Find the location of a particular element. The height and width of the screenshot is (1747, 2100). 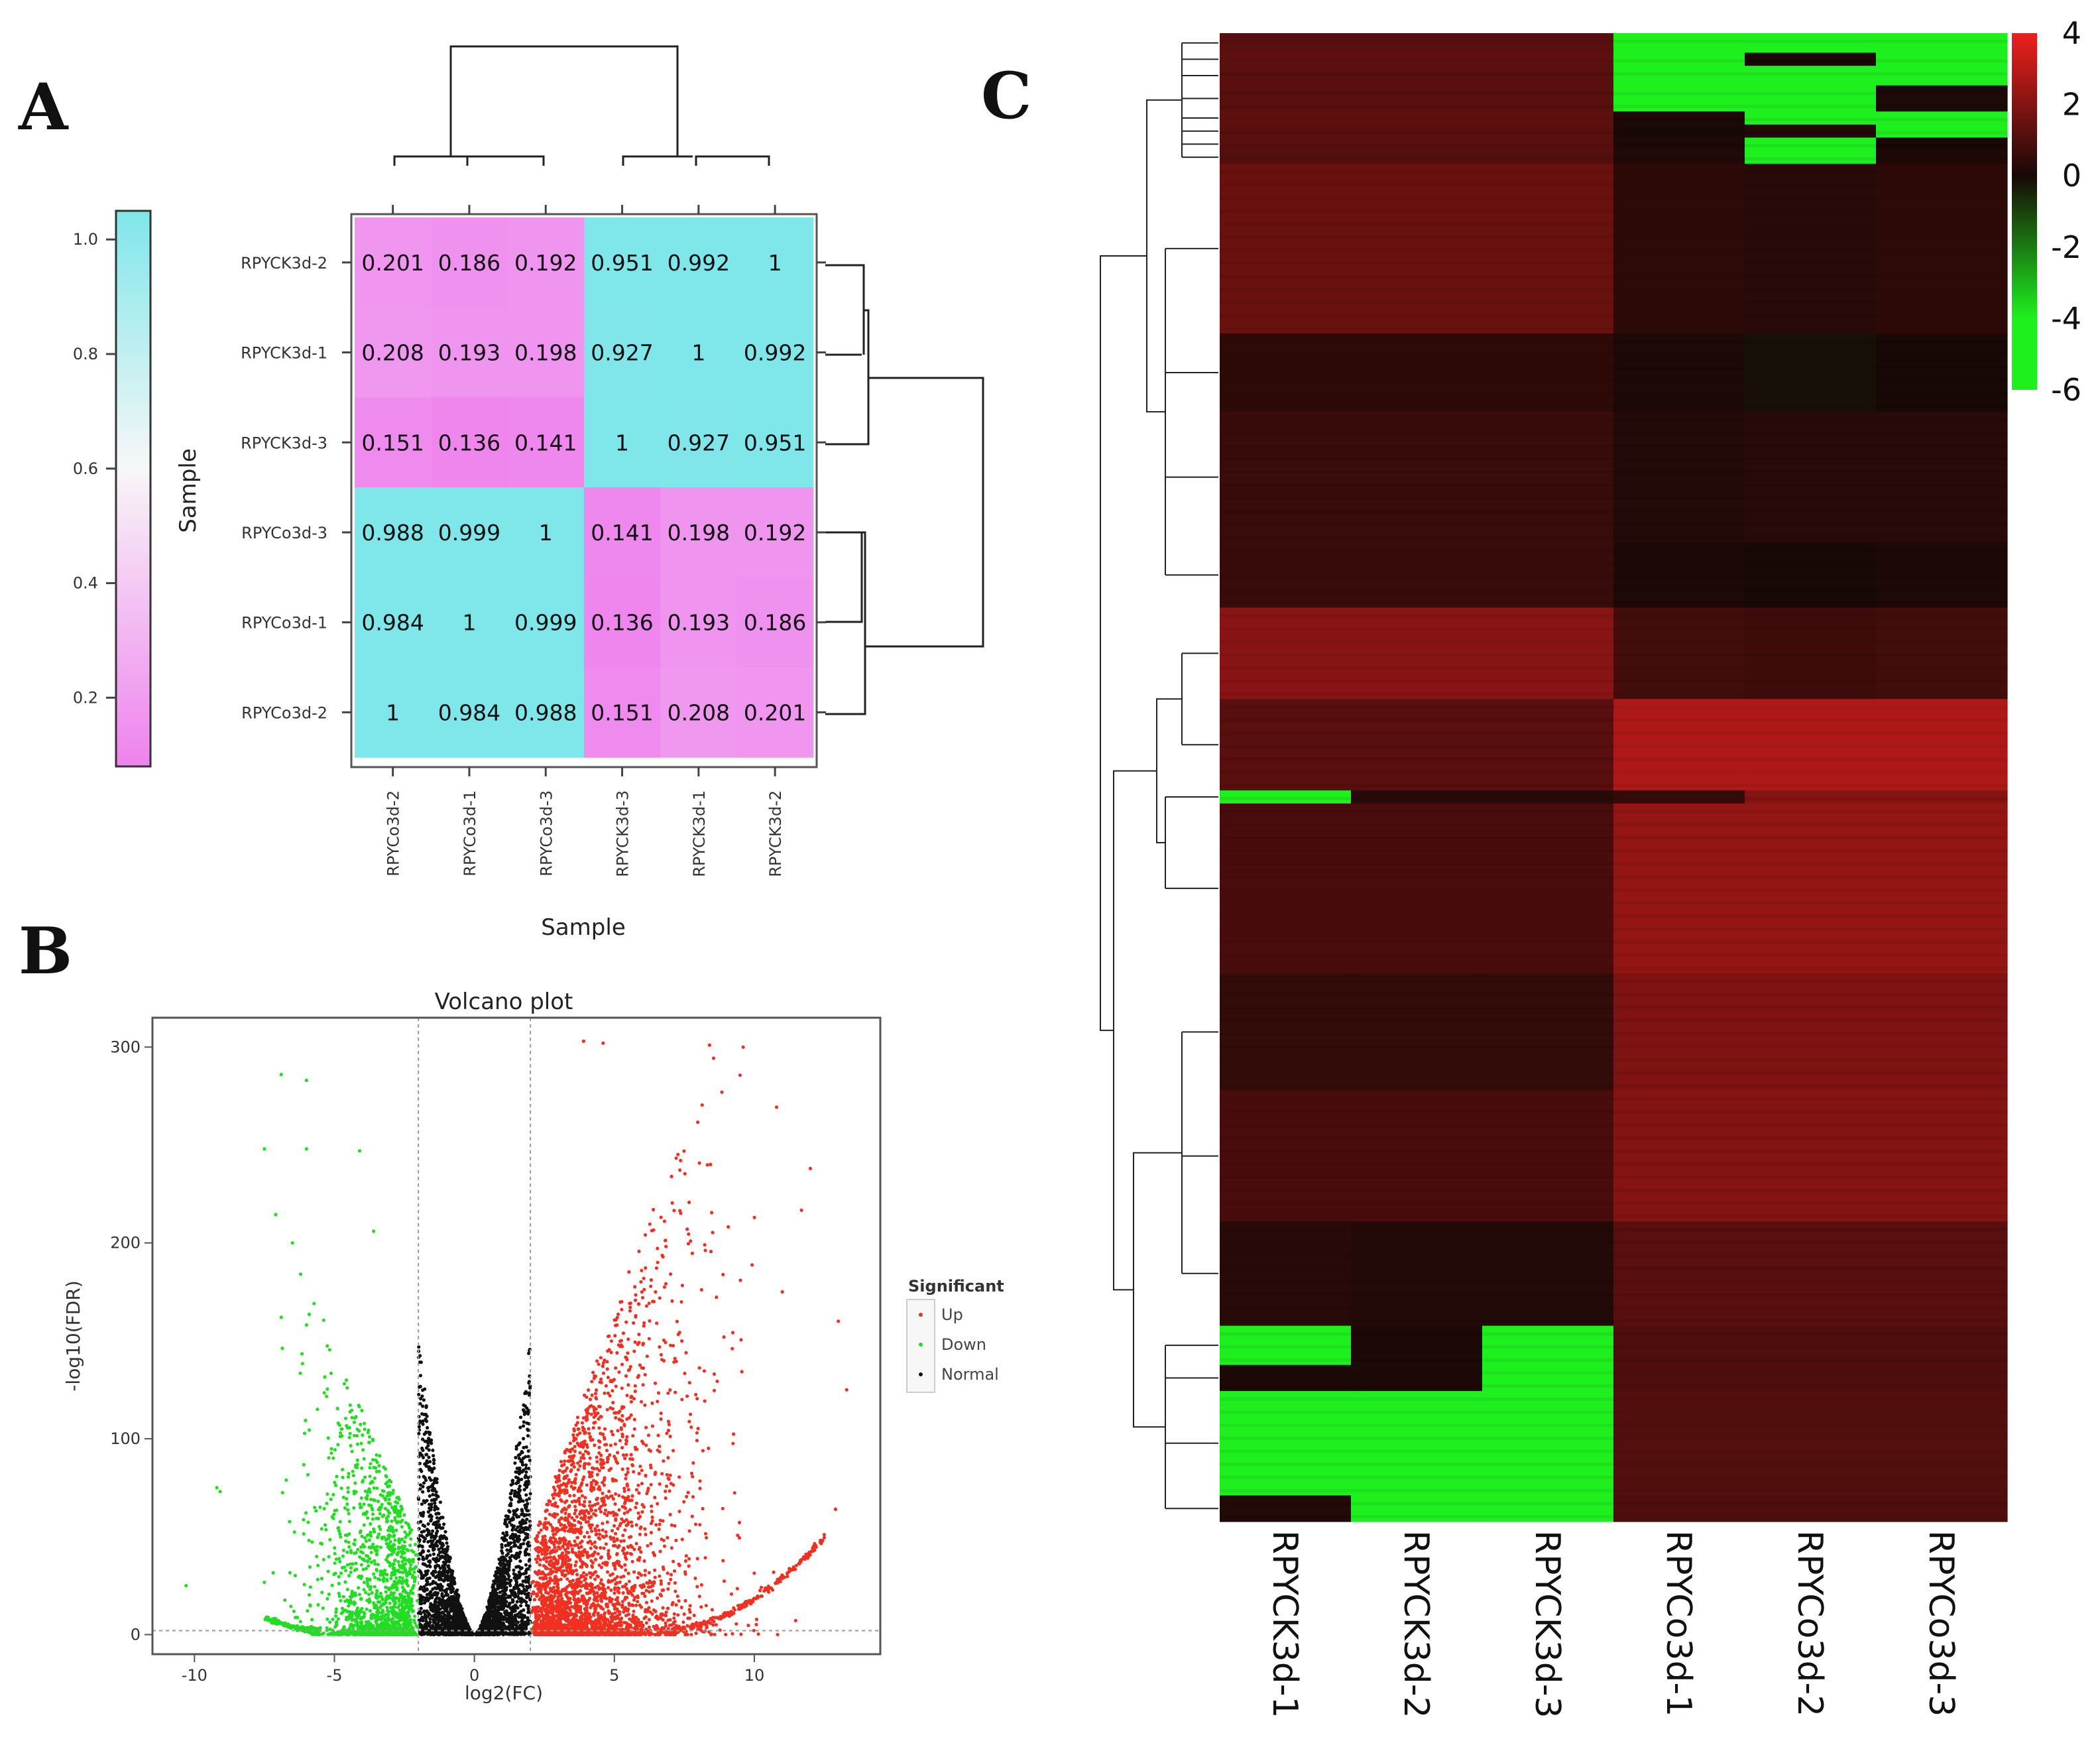

panel-c-letter: C is located at coordinates (1006, 95).